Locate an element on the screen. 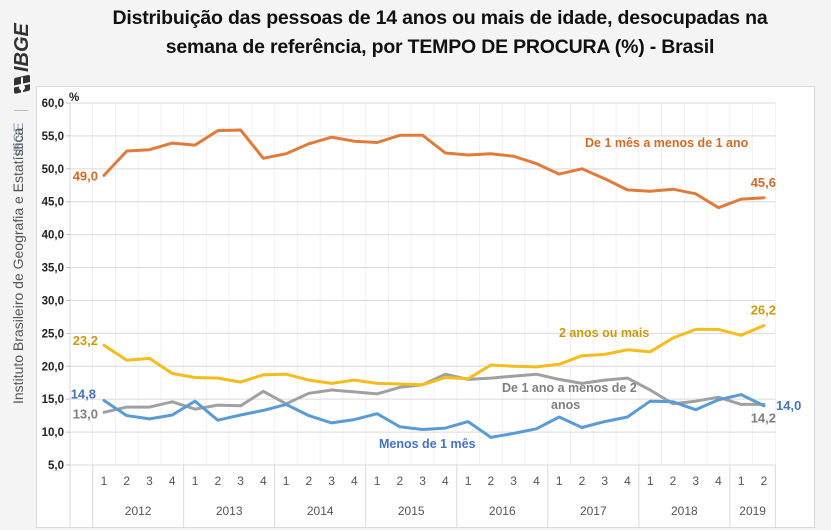 The image size is (831, 530). y-tick-label: 45,0 is located at coordinates (53, 203).